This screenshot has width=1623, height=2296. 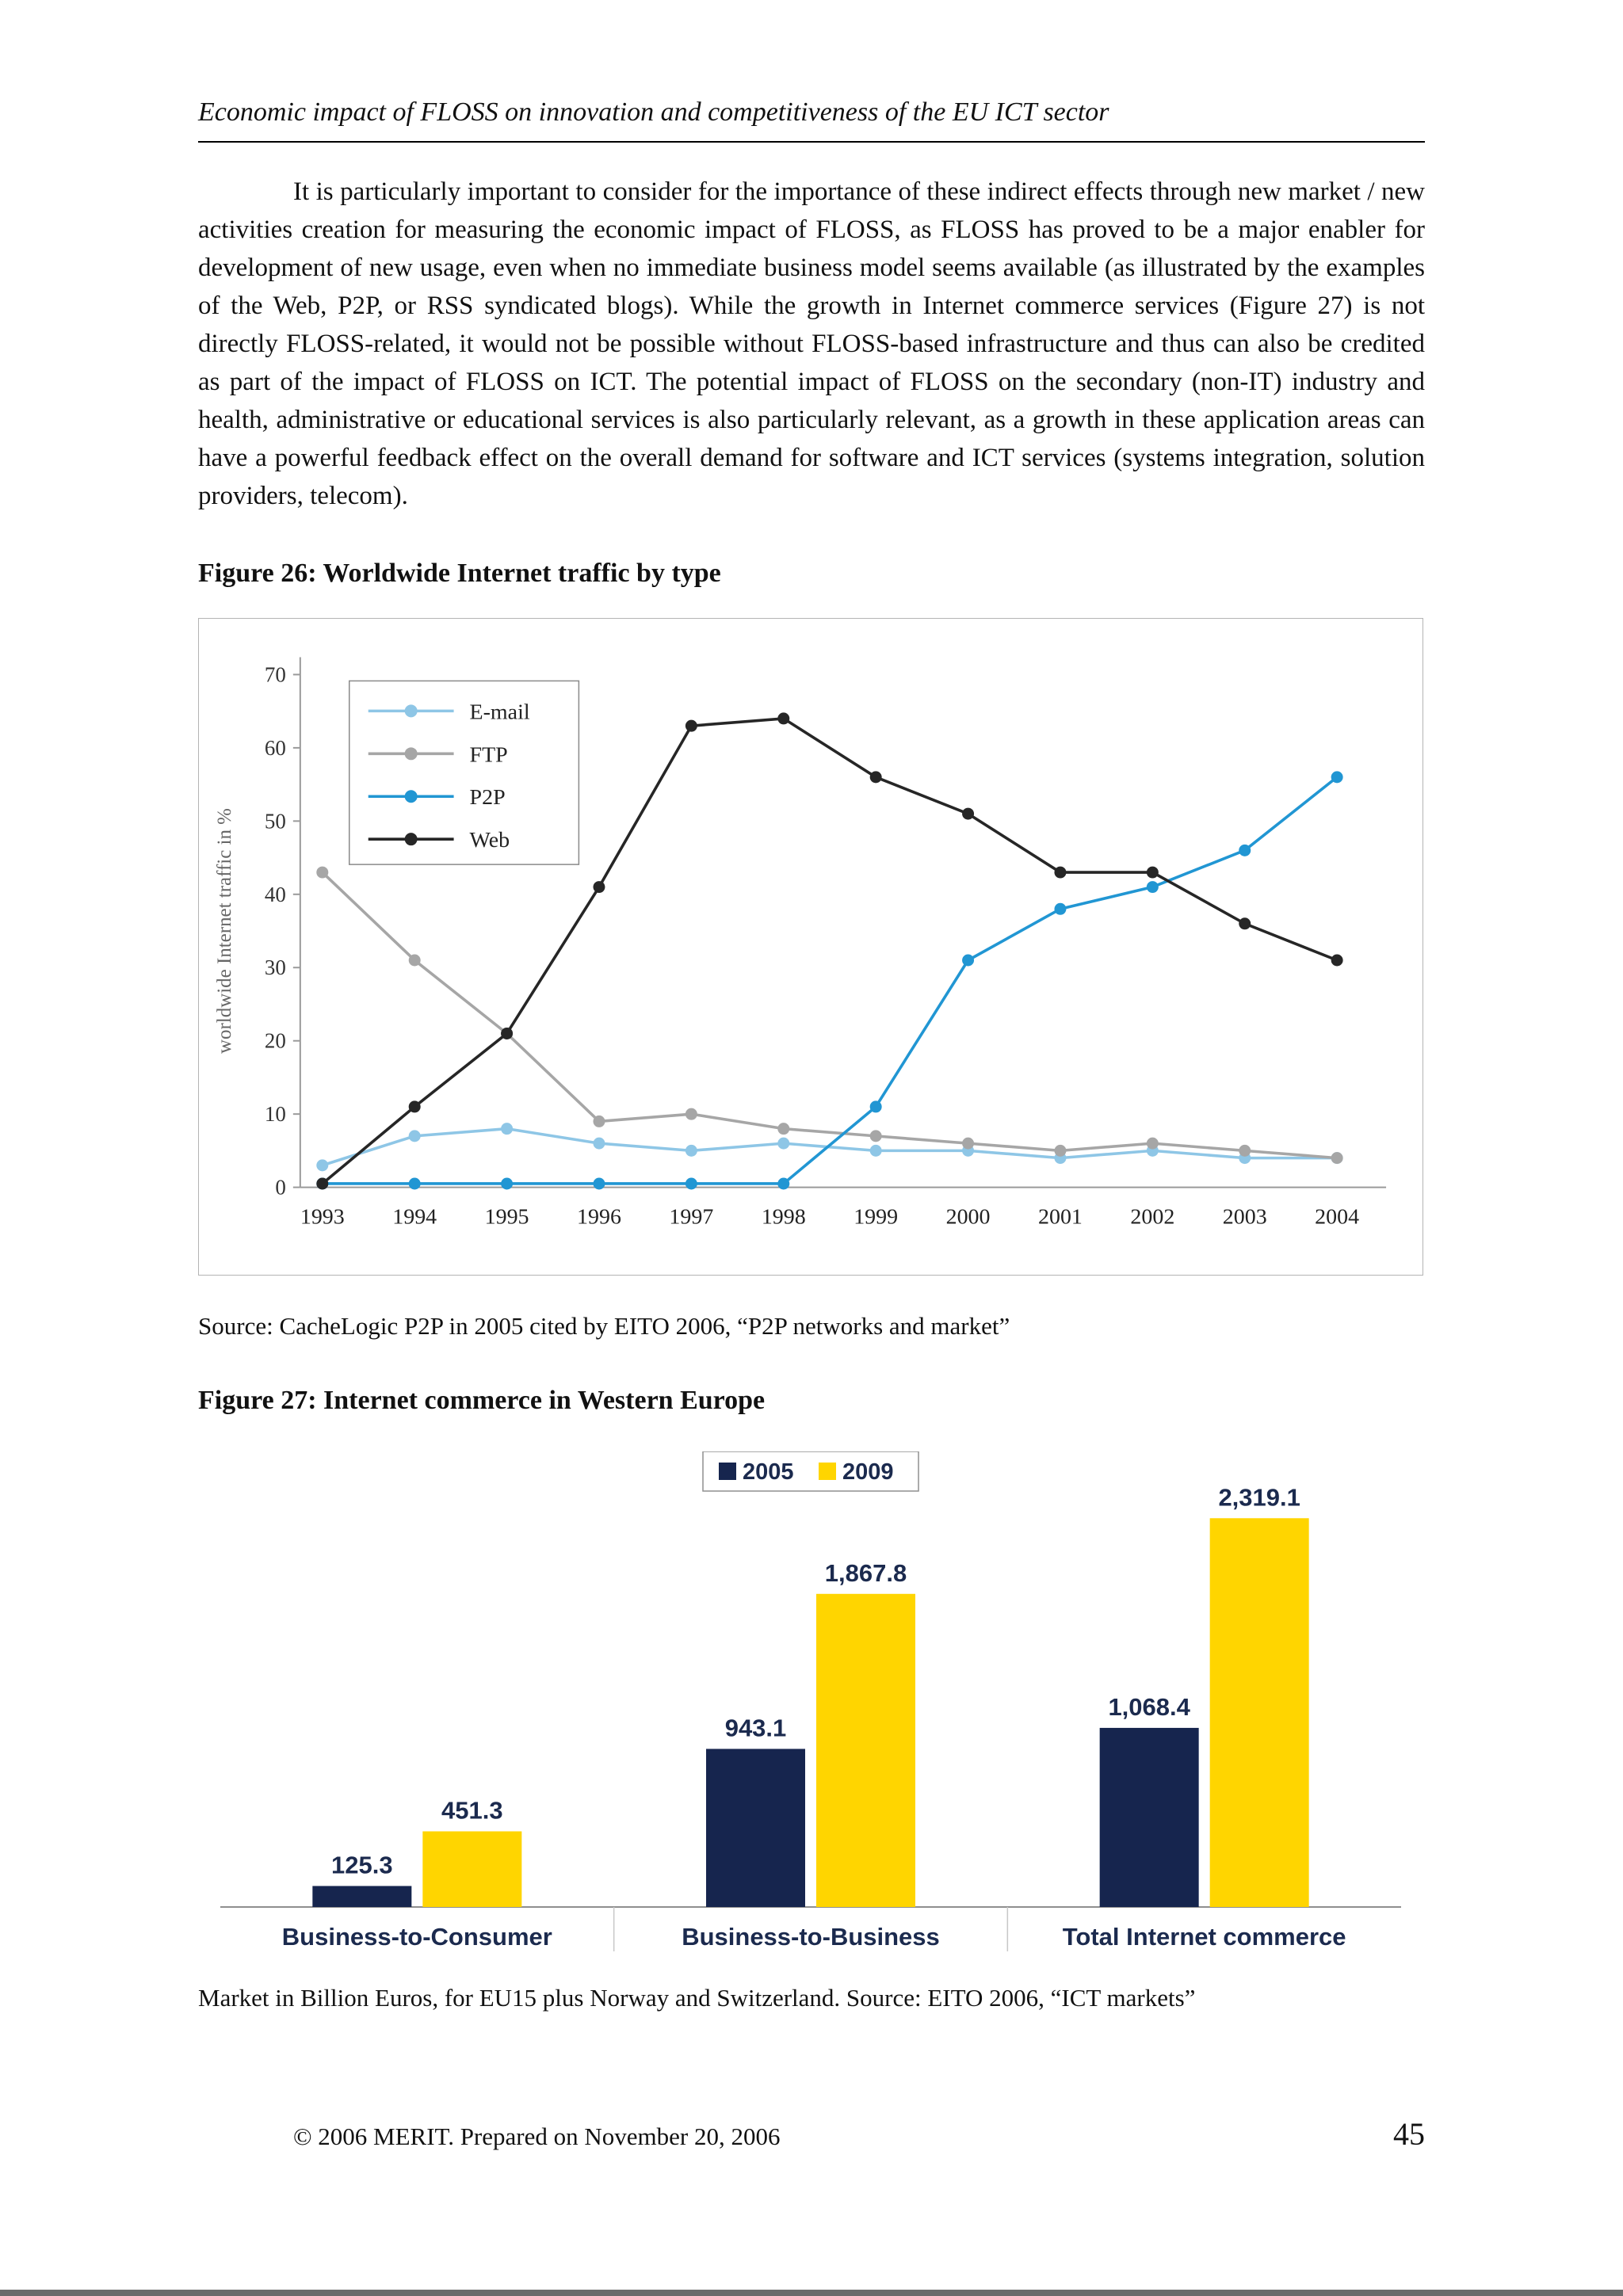 What do you see at coordinates (868, 1472) in the screenshot?
I see `svg-text: 2009` at bounding box center [868, 1472].